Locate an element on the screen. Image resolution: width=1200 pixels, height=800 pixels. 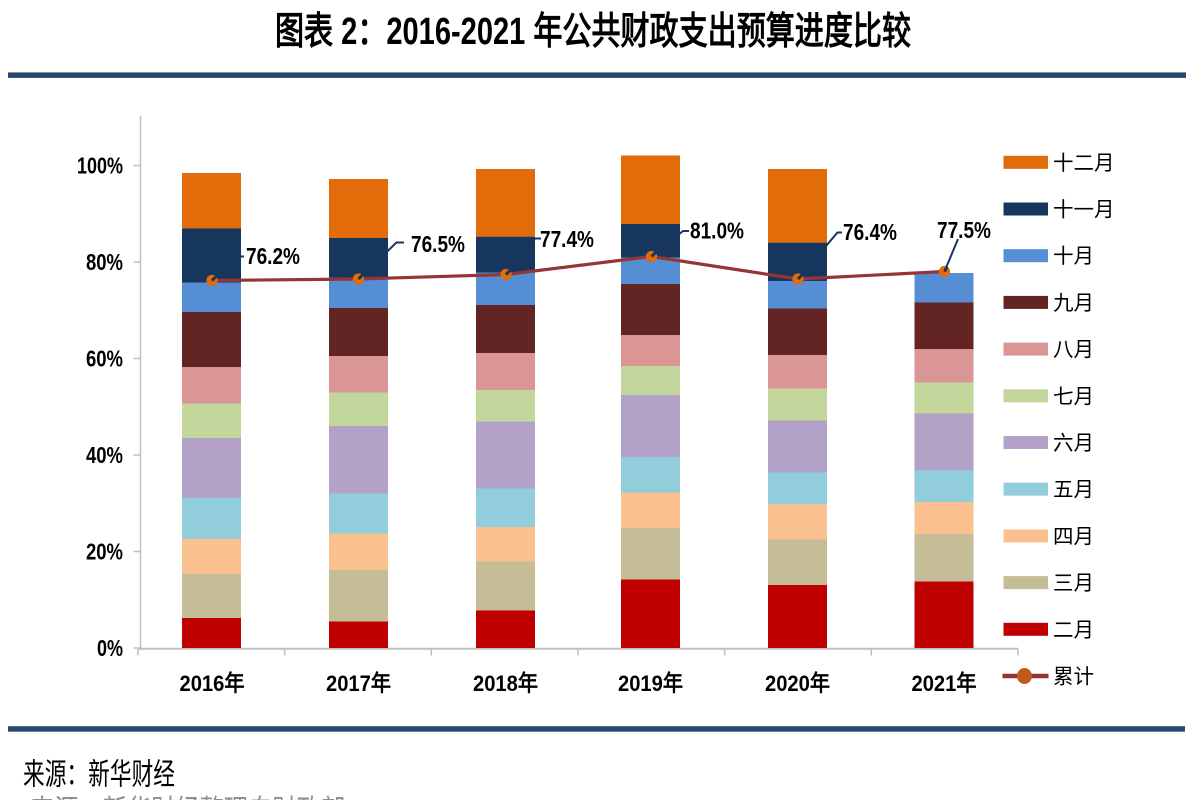
svg-text: 60% is located at coordinates (104, 359).